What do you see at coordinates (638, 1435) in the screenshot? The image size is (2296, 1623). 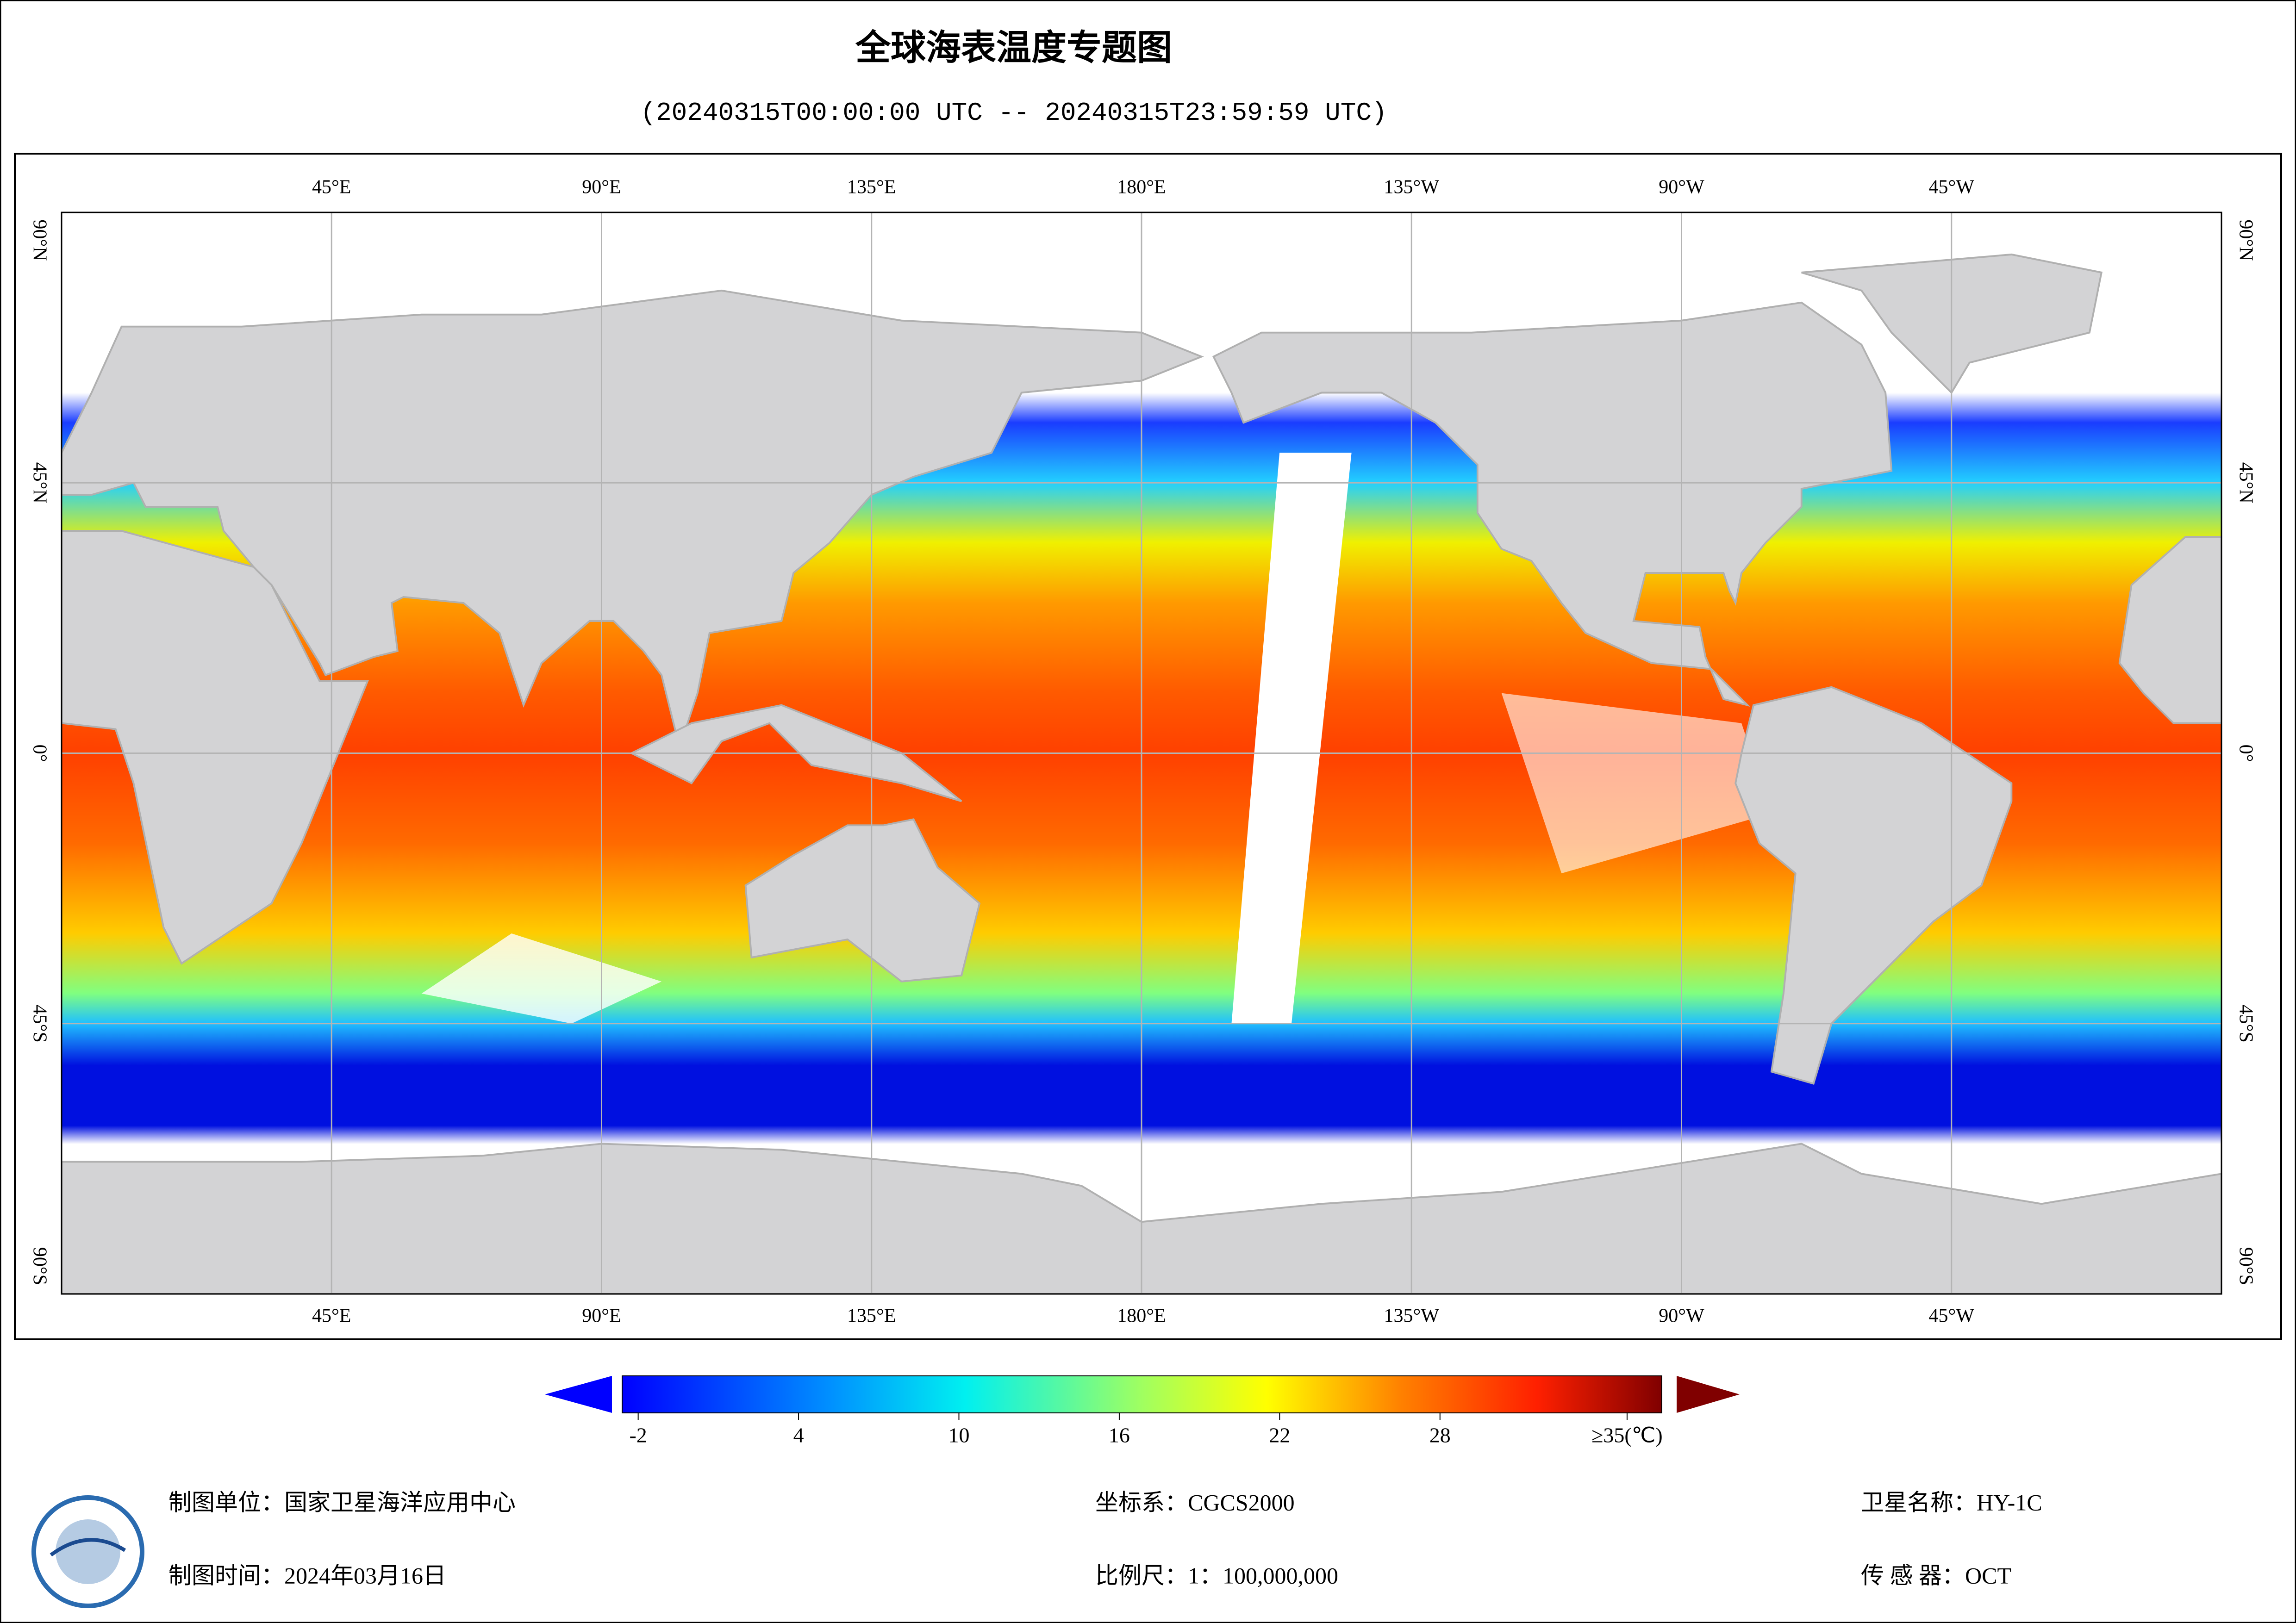 I see `colorbar-label: -2` at bounding box center [638, 1435].